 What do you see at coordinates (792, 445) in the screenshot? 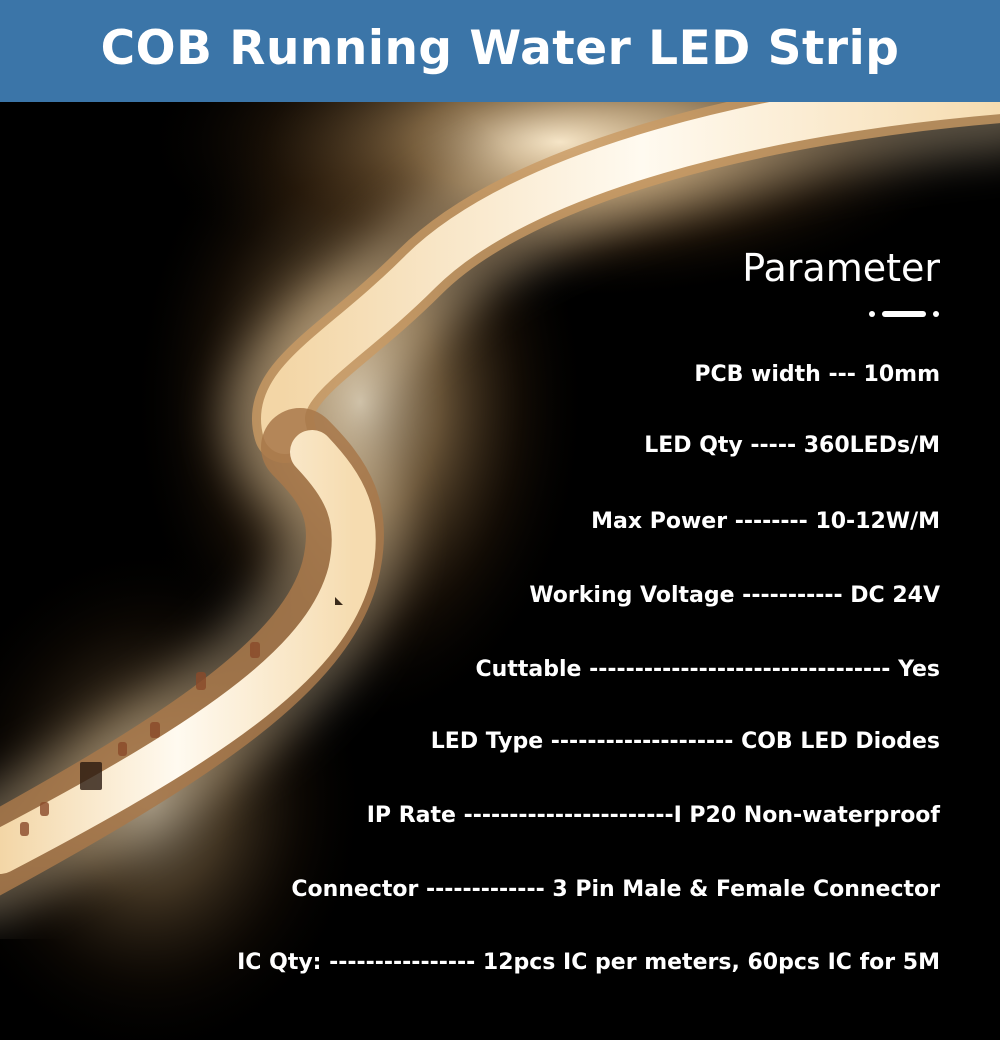
I see `param-led-qty: LED Qty ----- 360LEDs/M` at bounding box center [792, 445].